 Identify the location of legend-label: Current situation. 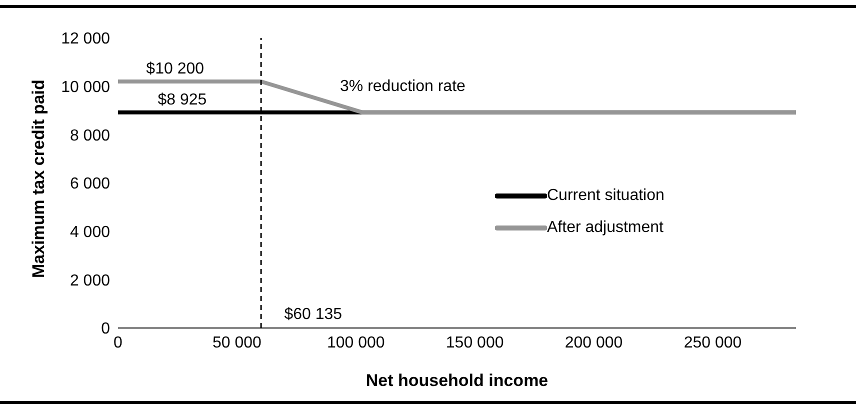
(605, 196).